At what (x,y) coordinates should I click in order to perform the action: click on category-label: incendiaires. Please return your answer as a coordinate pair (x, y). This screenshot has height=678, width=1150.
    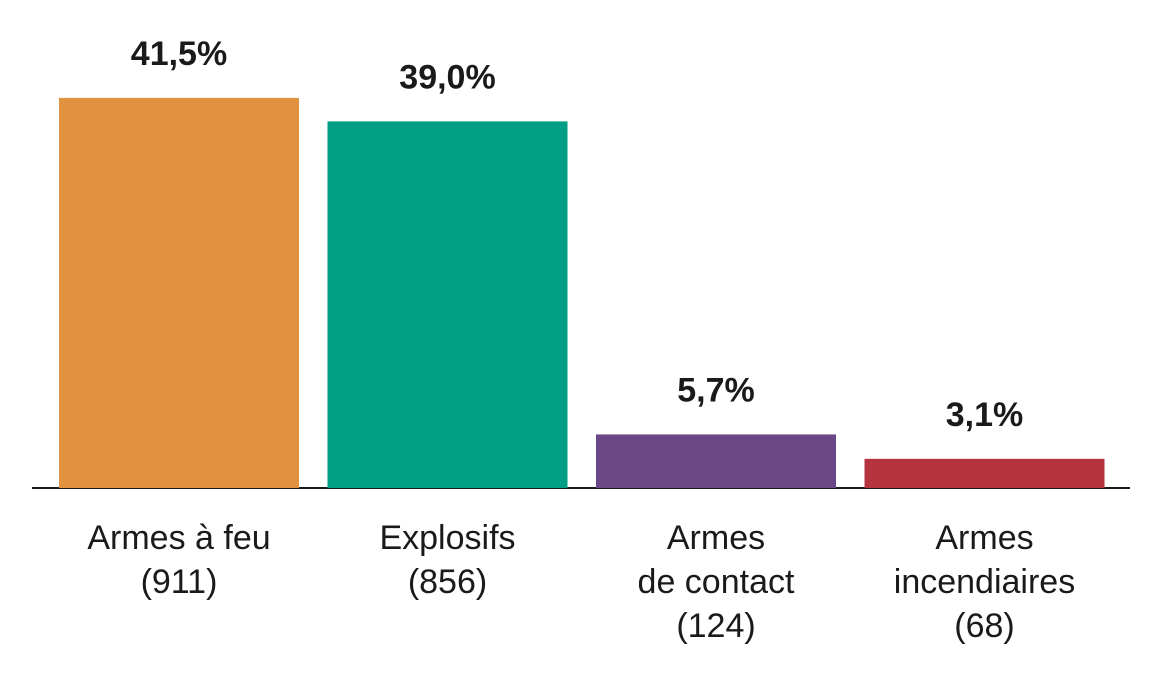
    Looking at the image, I should click on (984, 582).